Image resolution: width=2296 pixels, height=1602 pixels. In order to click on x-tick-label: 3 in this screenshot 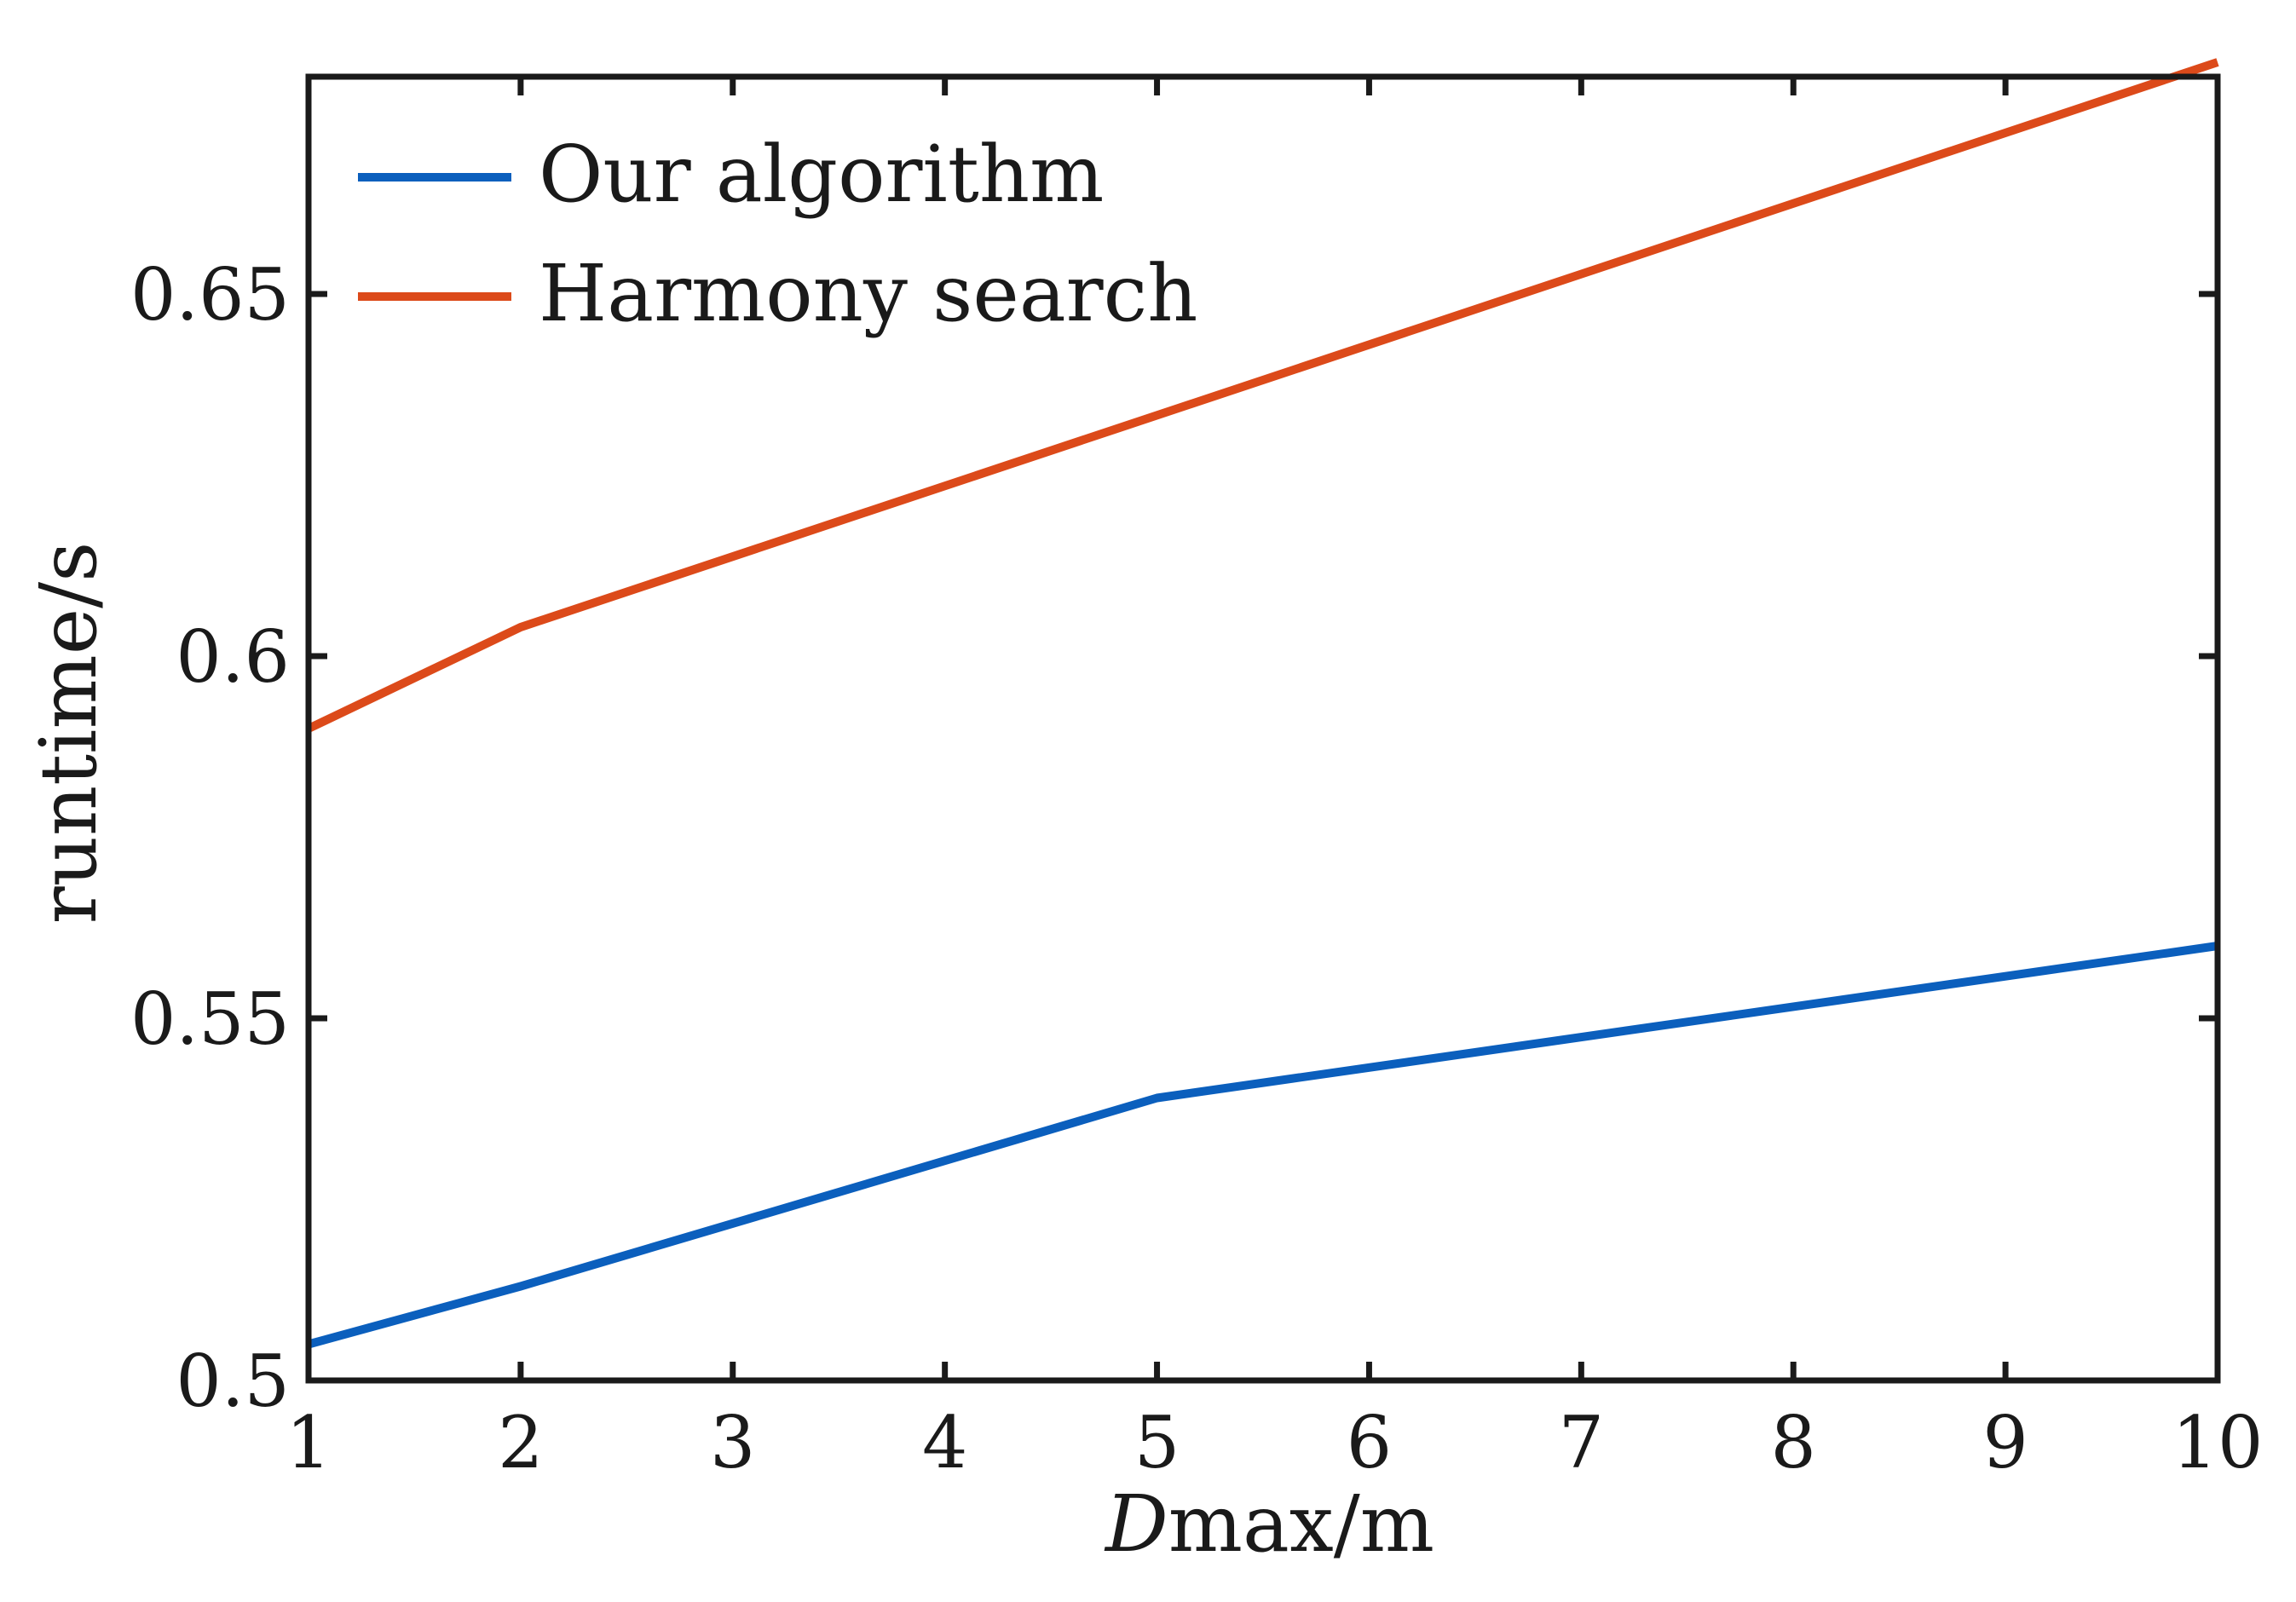, I will do `click(732, 1442)`.